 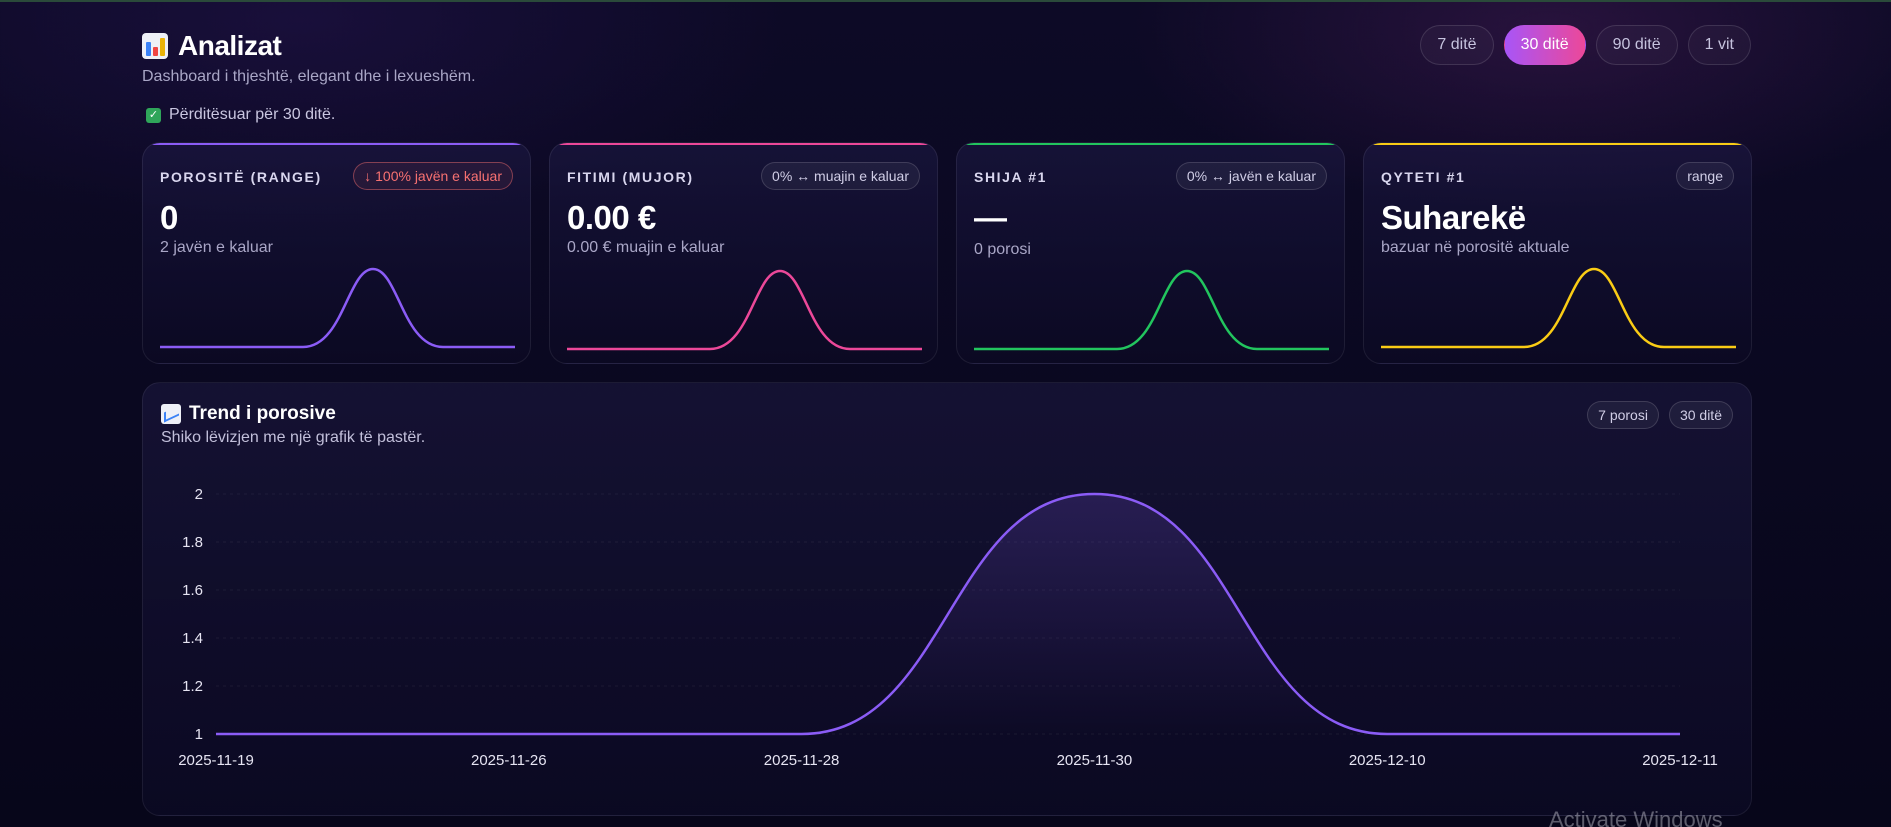 I want to click on kpi-change-badge: range, so click(x=1705, y=176).